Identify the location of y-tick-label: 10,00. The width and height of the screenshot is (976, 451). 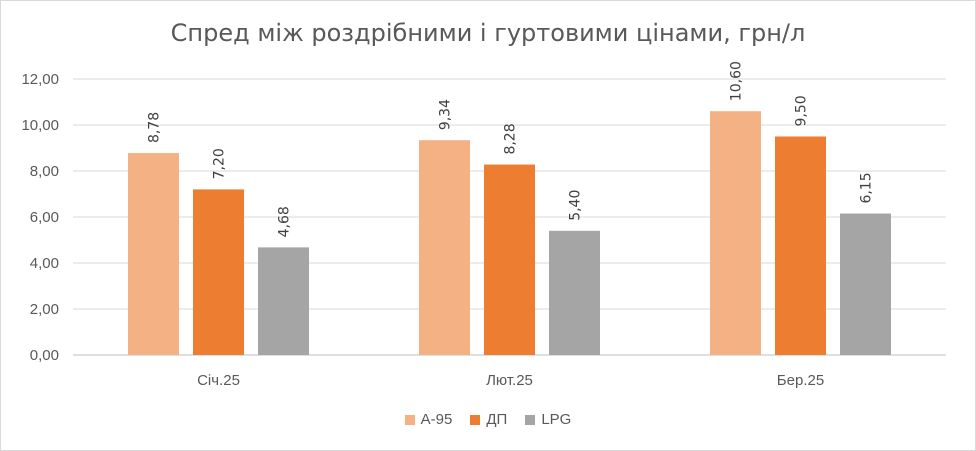
(40, 125).